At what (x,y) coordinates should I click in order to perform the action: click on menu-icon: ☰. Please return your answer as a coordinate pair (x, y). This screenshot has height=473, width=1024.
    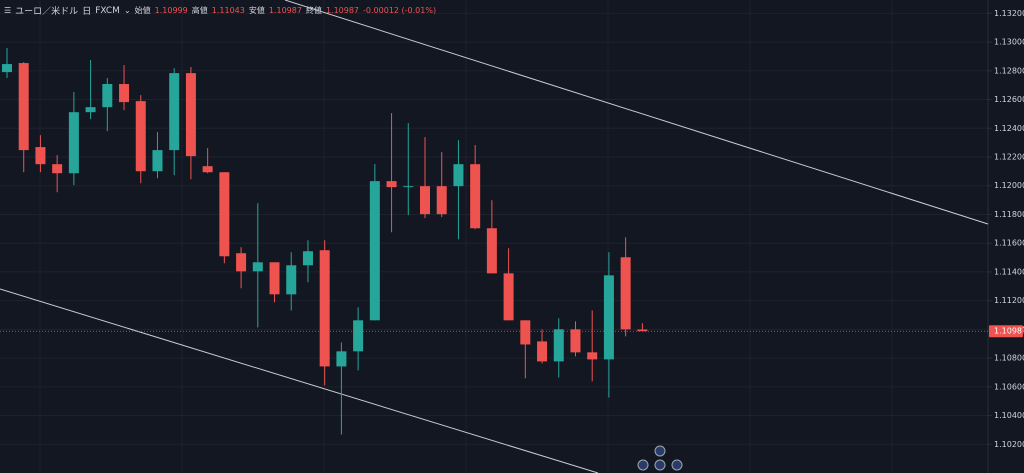
    Looking at the image, I should click on (8, 10).